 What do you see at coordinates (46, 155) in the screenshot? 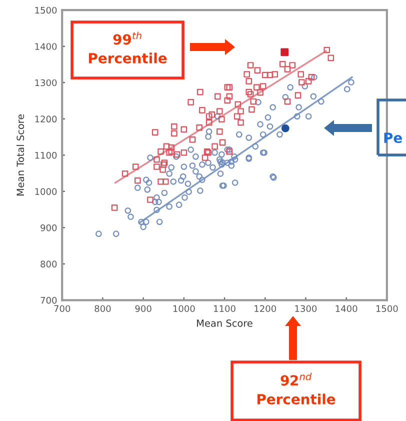
I see `y-tick-label: 1100` at bounding box center [46, 155].